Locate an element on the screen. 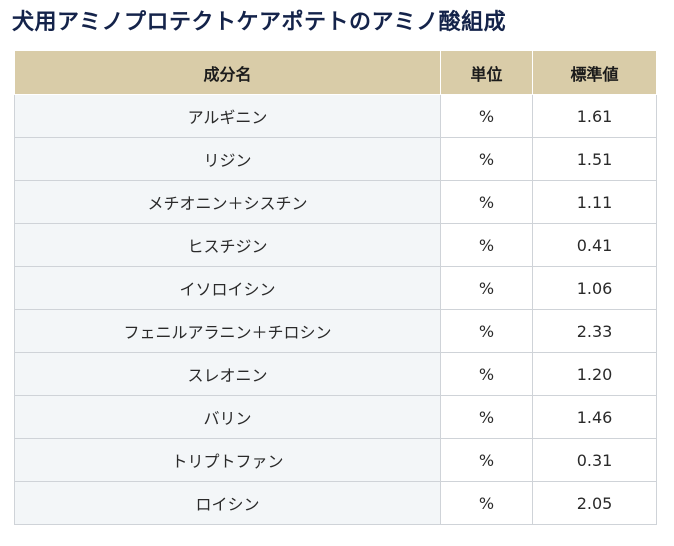 Image resolution: width=674 pixels, height=546 pixels. cell-component-name: バリン is located at coordinates (227, 417).